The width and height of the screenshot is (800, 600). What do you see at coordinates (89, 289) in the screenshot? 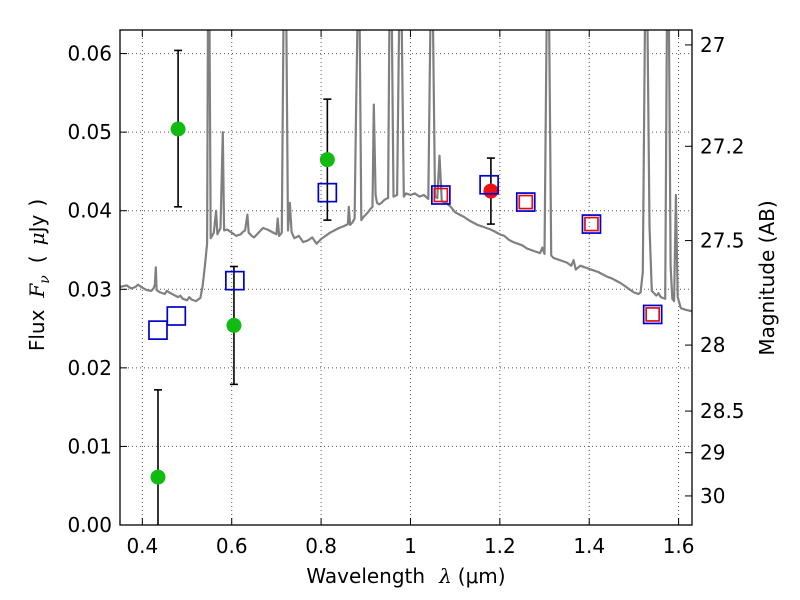
I see `y-tick-label: 0.03` at bounding box center [89, 289].